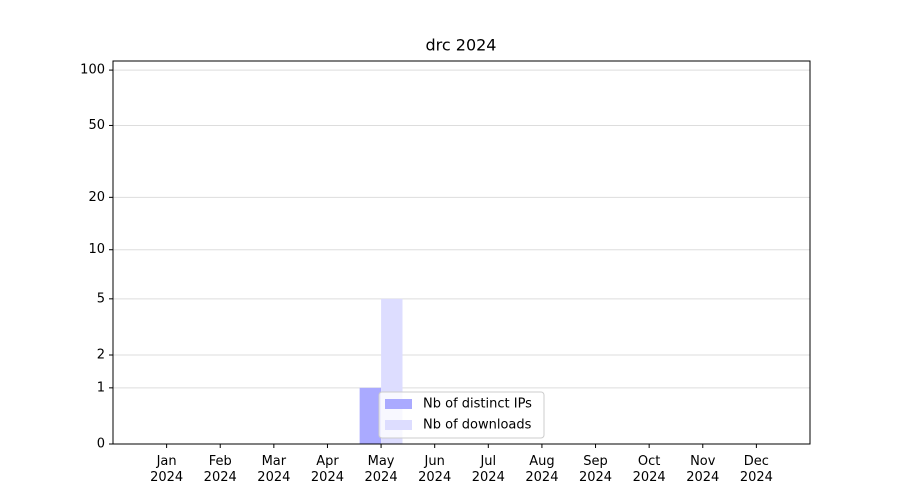  Describe the element at coordinates (101, 298) in the screenshot. I see `y-tick-label: 5` at that location.